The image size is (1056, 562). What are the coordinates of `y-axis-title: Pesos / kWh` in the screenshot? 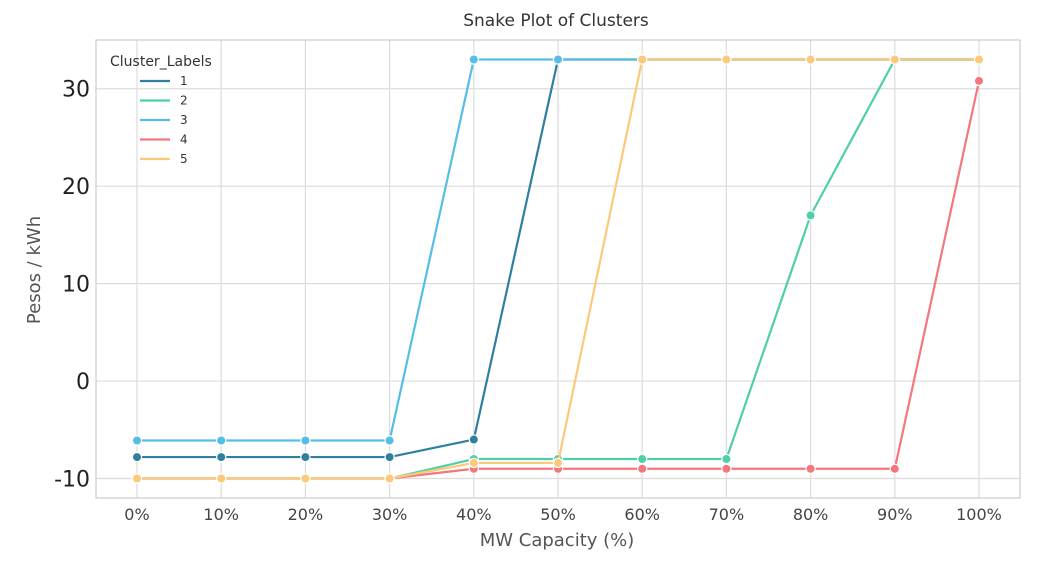 It's located at (34, 270).